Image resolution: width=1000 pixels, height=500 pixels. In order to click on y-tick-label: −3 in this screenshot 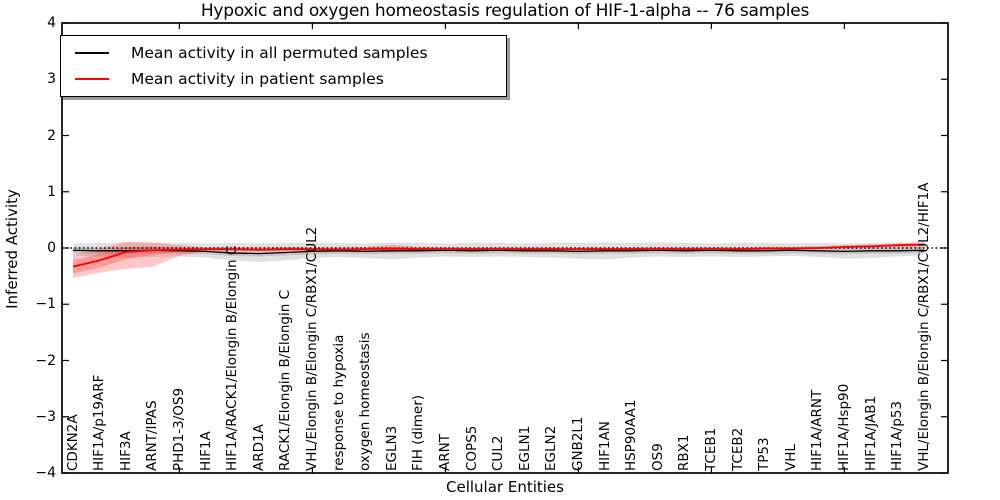, I will do `click(45, 416)`.